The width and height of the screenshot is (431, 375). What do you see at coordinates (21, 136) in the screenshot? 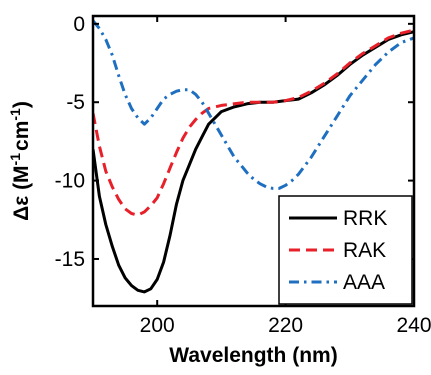
I see `y-axis-label-mid: cm` at bounding box center [21, 136].